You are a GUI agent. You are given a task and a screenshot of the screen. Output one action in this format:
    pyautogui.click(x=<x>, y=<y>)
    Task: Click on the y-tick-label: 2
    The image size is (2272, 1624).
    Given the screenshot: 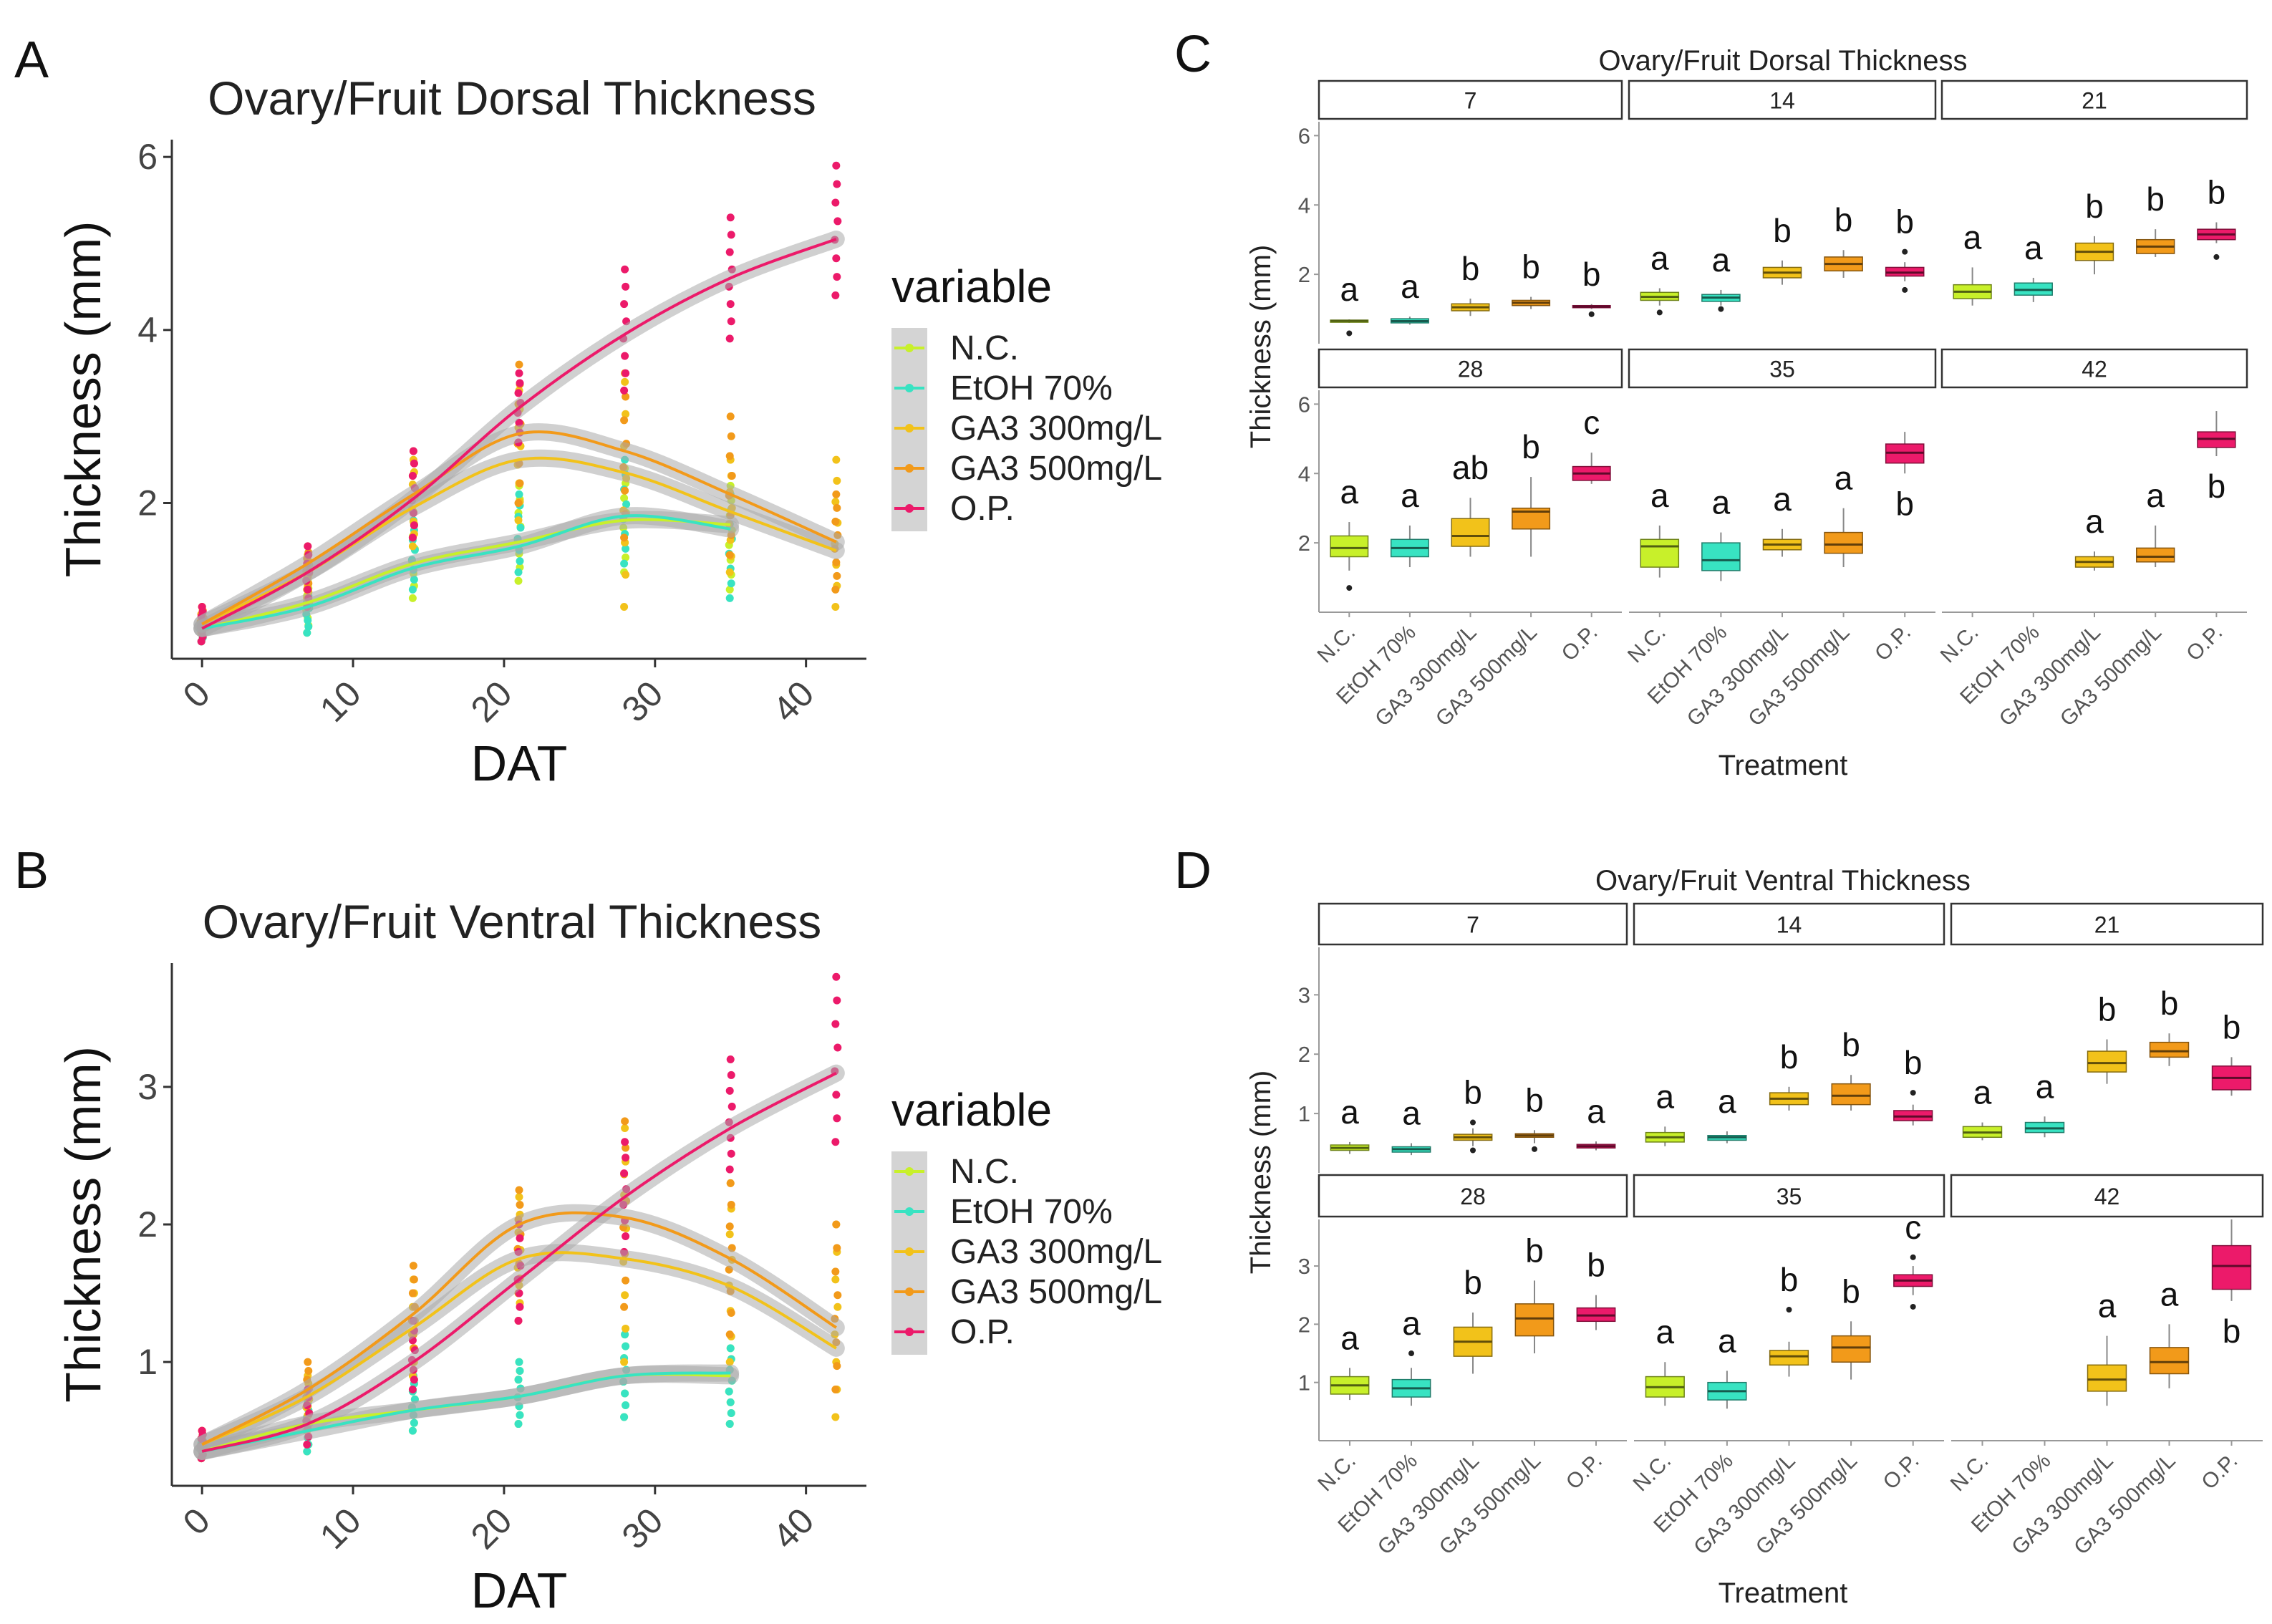 What is the action you would take?
    pyautogui.click(x=1304, y=1324)
    